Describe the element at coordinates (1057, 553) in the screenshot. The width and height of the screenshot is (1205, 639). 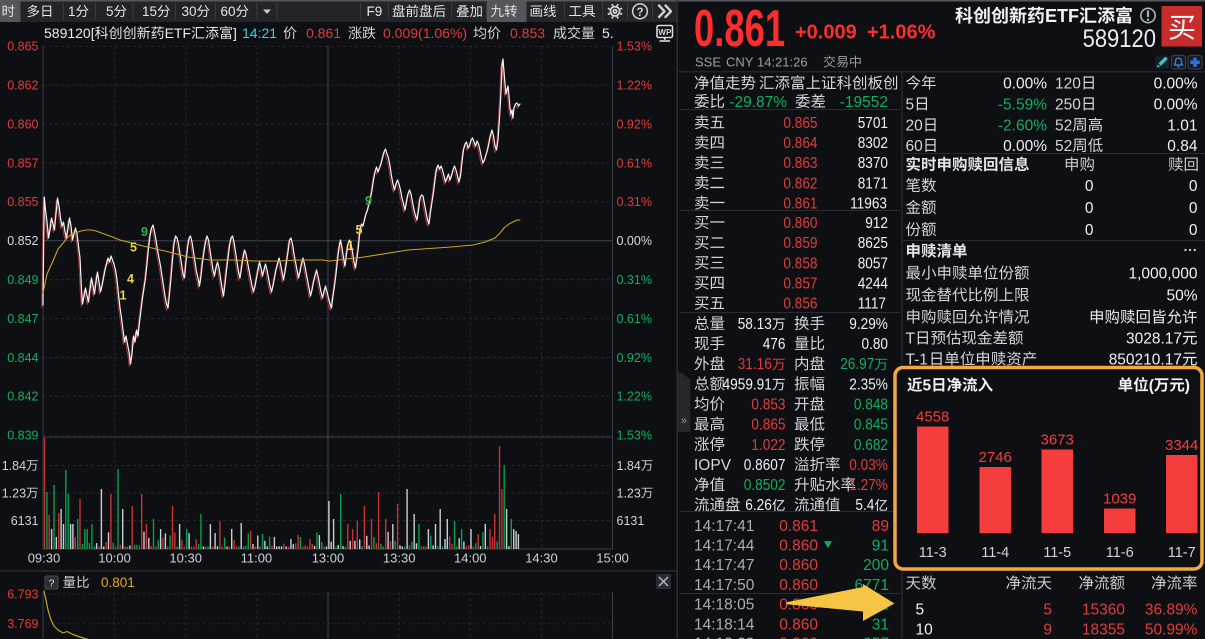
I see `svg-text: 11-5` at that location.